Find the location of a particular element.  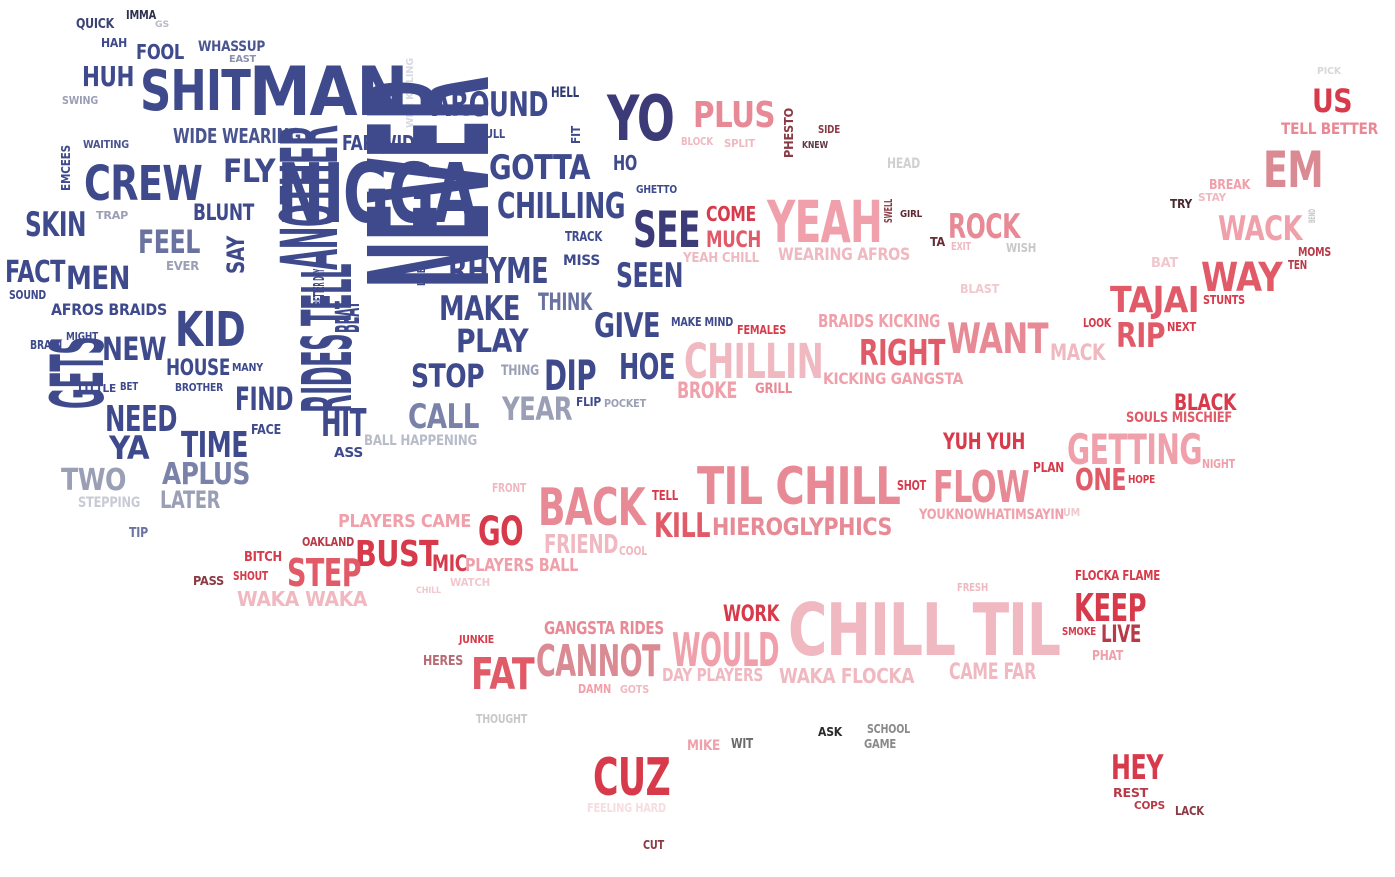

cloud-word: WIT is located at coordinates (742, 744).